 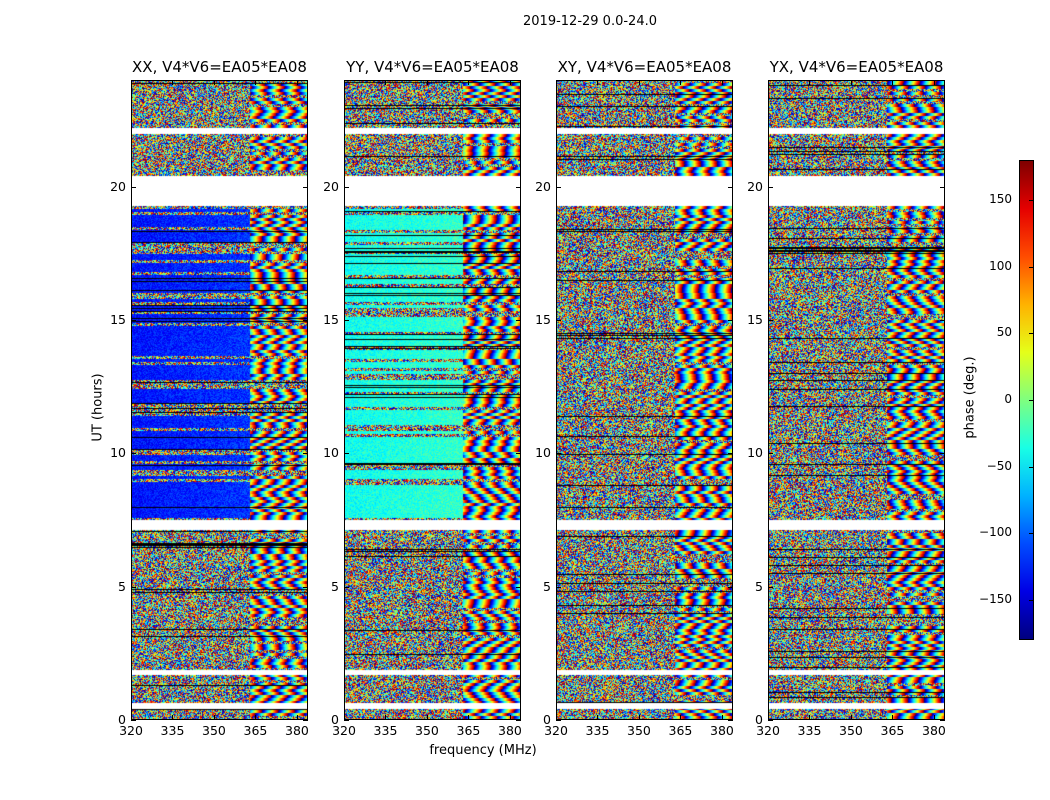 I want to click on colorbar-tick-label: −100, so click(x=995, y=532).